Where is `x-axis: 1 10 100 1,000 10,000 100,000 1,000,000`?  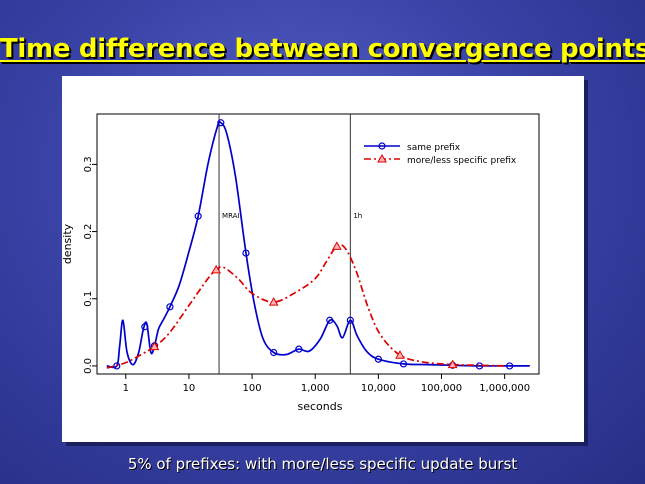
x-axis: 1 10 100 1,000 10,000 100,000 1,000,000 is located at coordinates (326, 384).